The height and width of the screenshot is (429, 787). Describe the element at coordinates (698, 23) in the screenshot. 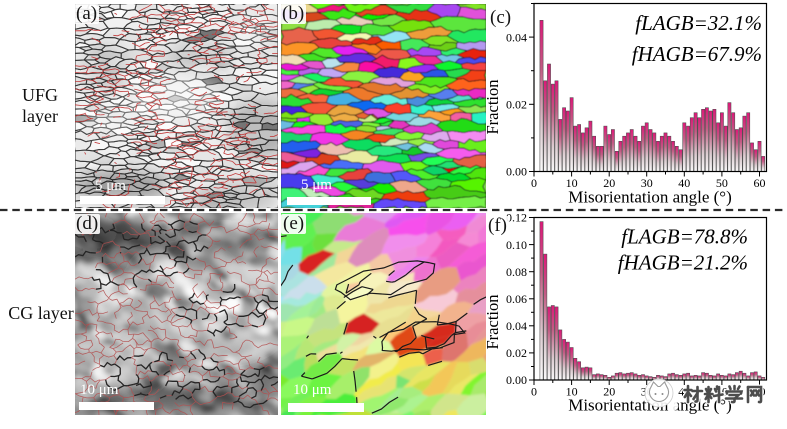

I see `svg-text: fLAGB=32.1%` at that location.